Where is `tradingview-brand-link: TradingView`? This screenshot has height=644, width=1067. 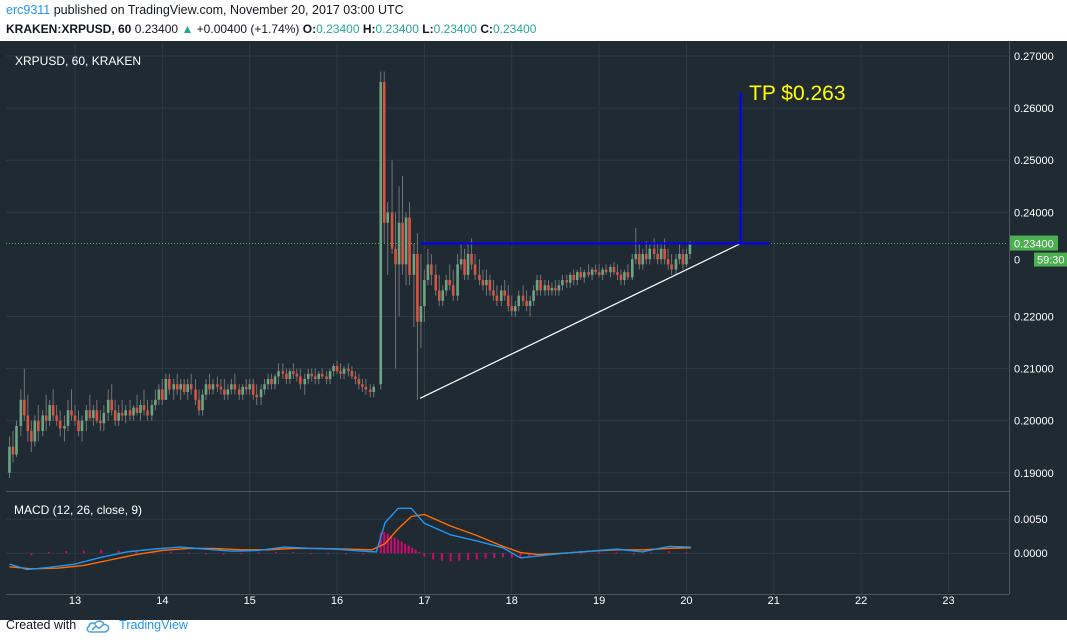 tradingview-brand-link: TradingView is located at coordinates (153, 625).